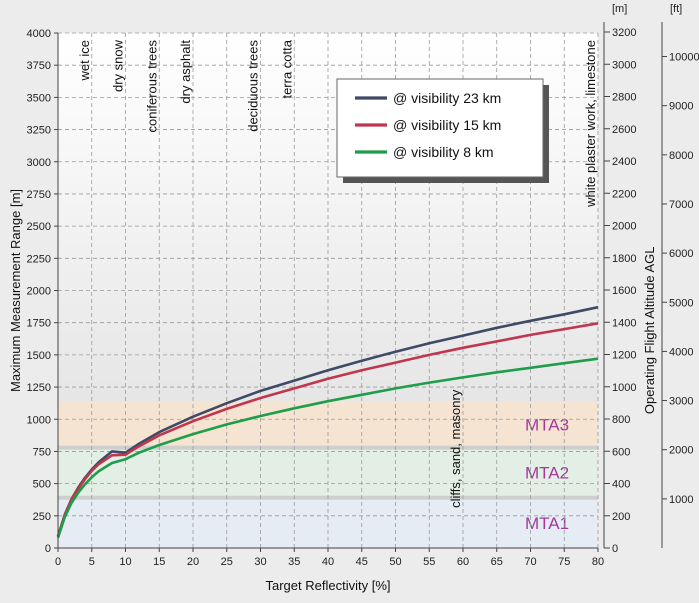 This screenshot has height=603, width=699. Describe the element at coordinates (681, 352) in the screenshot. I see `altitude-ft-tick-label: 4000` at that location.